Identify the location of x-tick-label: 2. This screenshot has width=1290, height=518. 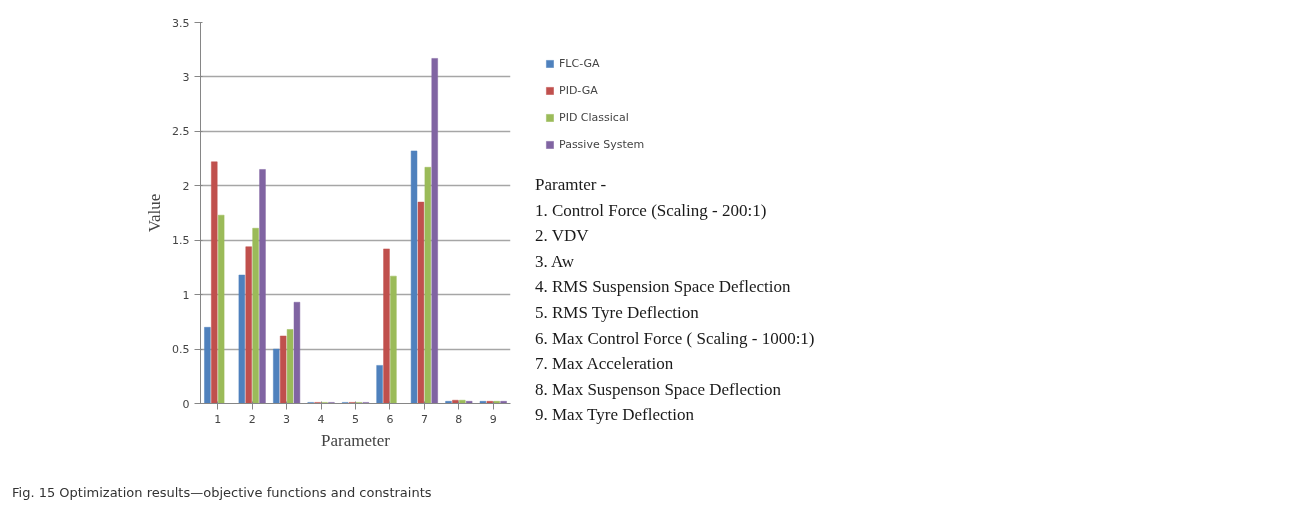
(252, 419).